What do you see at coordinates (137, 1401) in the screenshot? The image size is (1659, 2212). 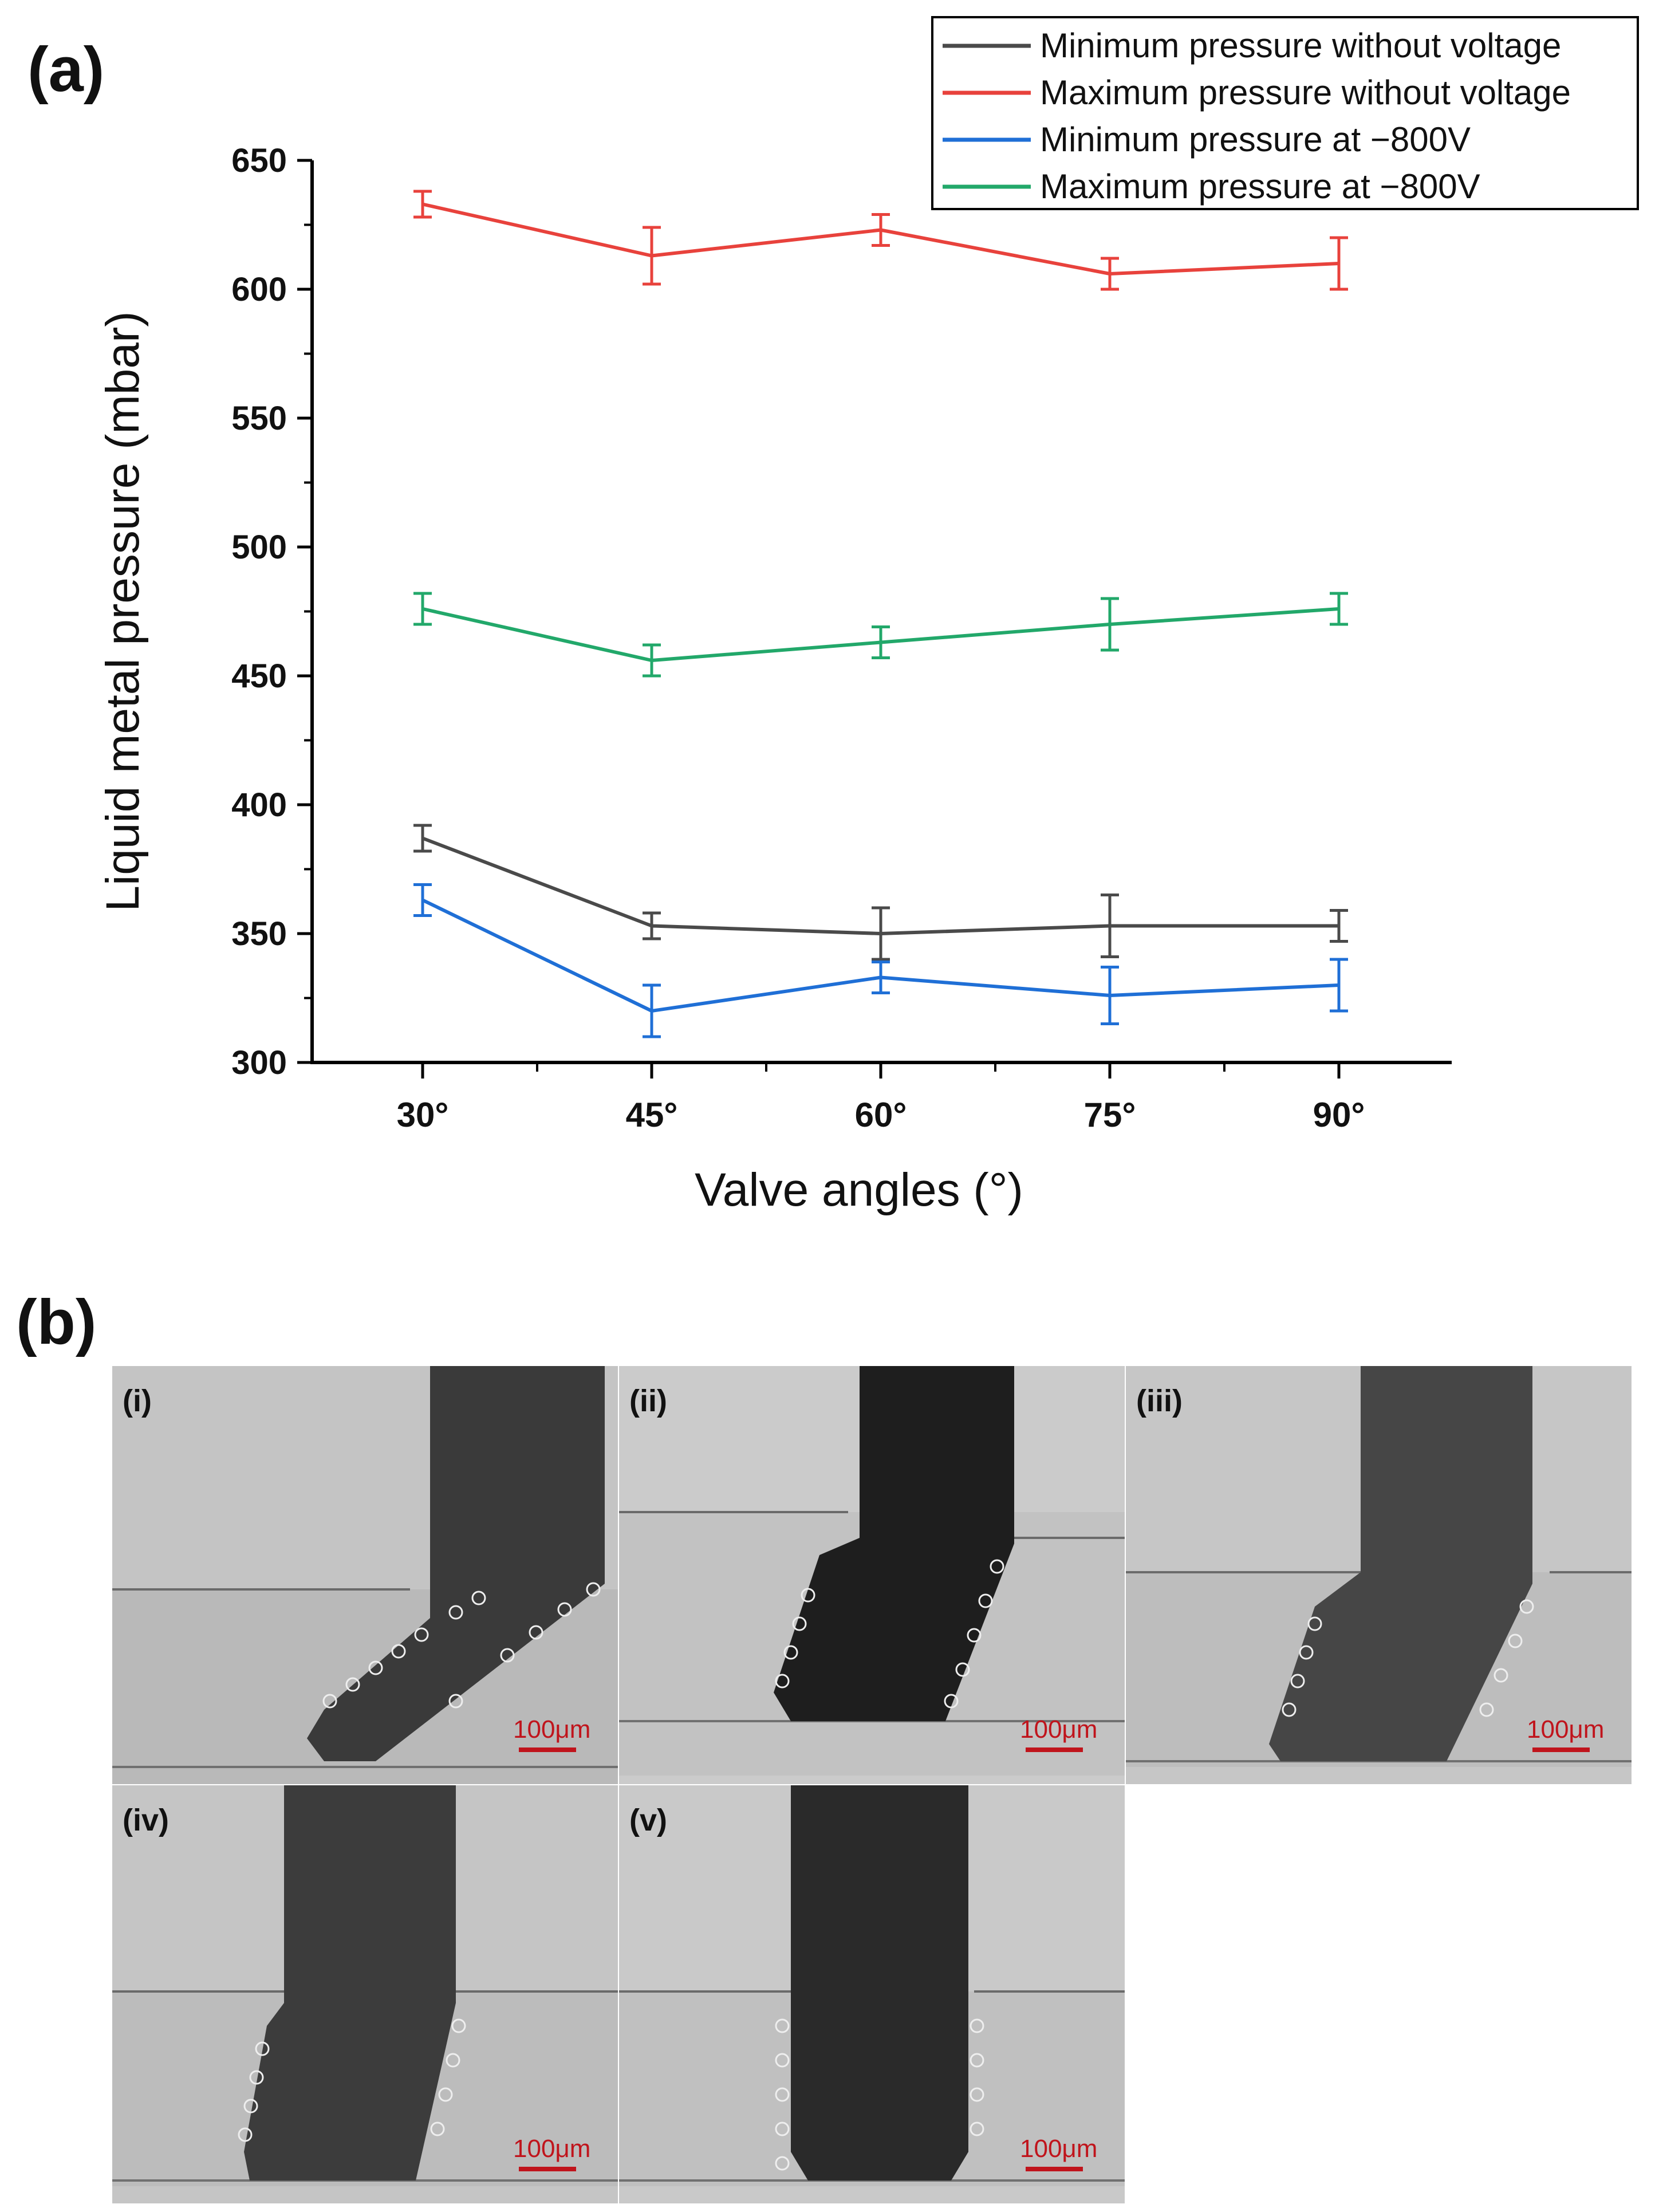 I see `micrograph-label: (i)` at bounding box center [137, 1401].